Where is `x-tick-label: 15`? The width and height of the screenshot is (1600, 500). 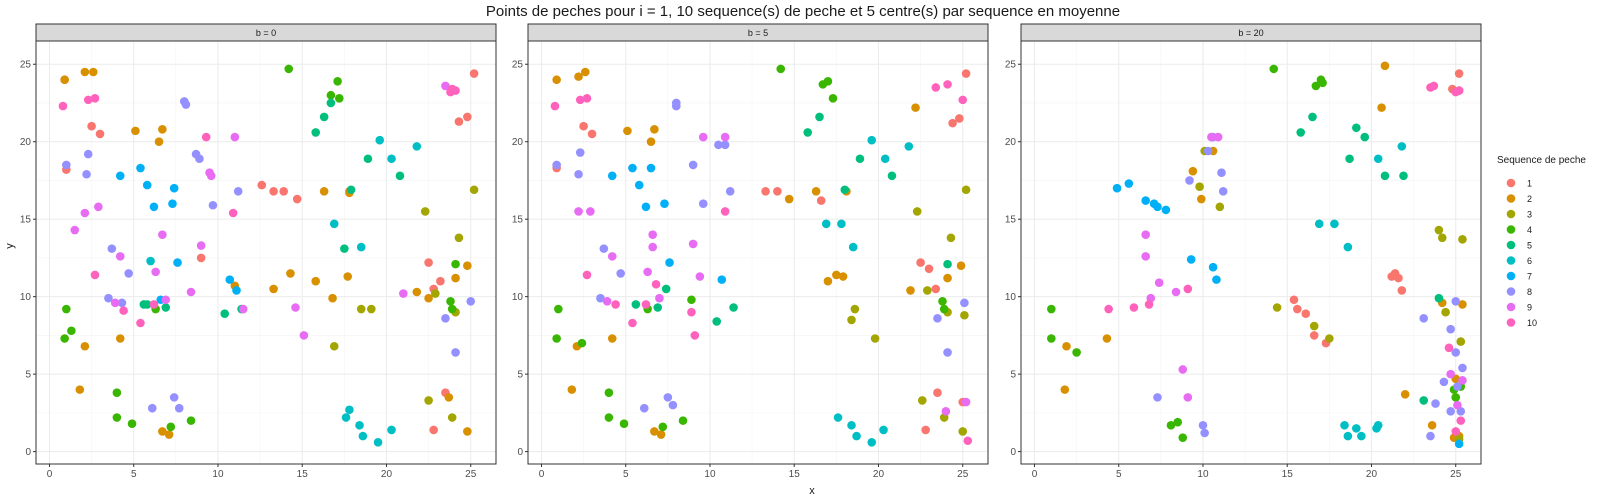 x-tick-label: 15 is located at coordinates (1288, 474).